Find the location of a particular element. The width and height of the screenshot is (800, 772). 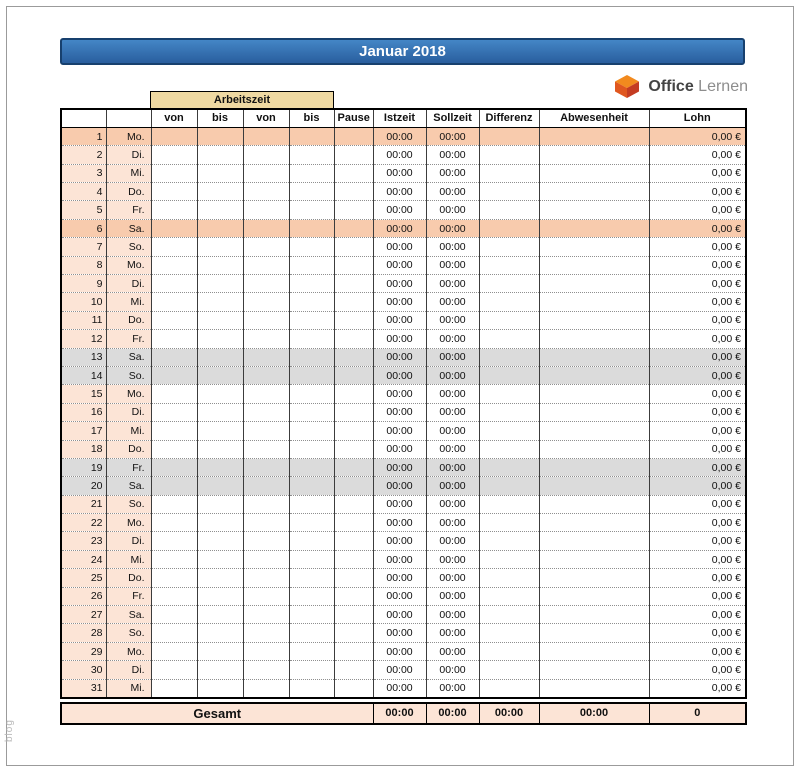

tag-cell: Sa. is located at coordinates (129, 229).